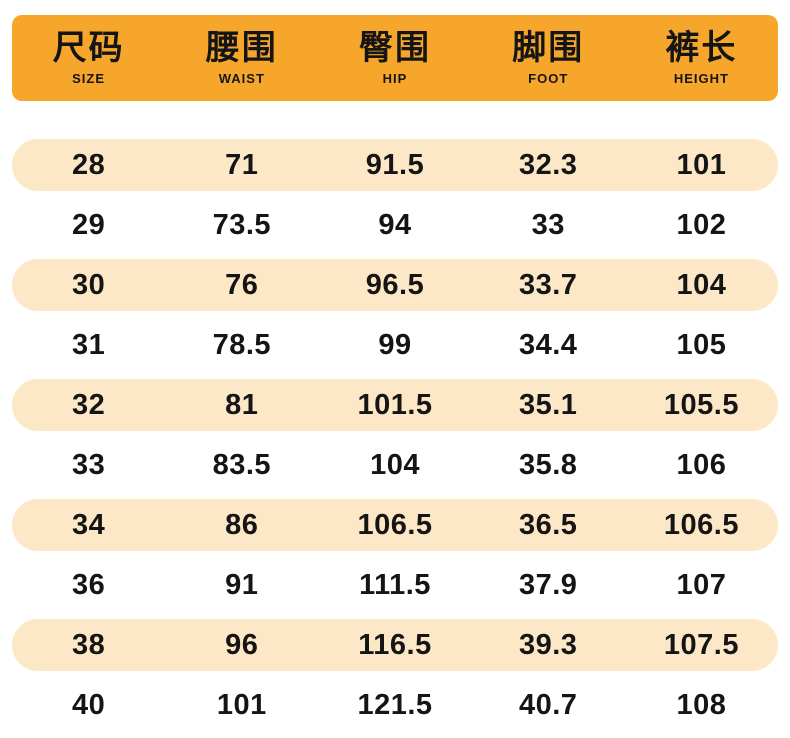 Image resolution: width=790 pixels, height=738 pixels. Describe the element at coordinates (701, 224) in the screenshot. I see `table-cell: 102` at that location.